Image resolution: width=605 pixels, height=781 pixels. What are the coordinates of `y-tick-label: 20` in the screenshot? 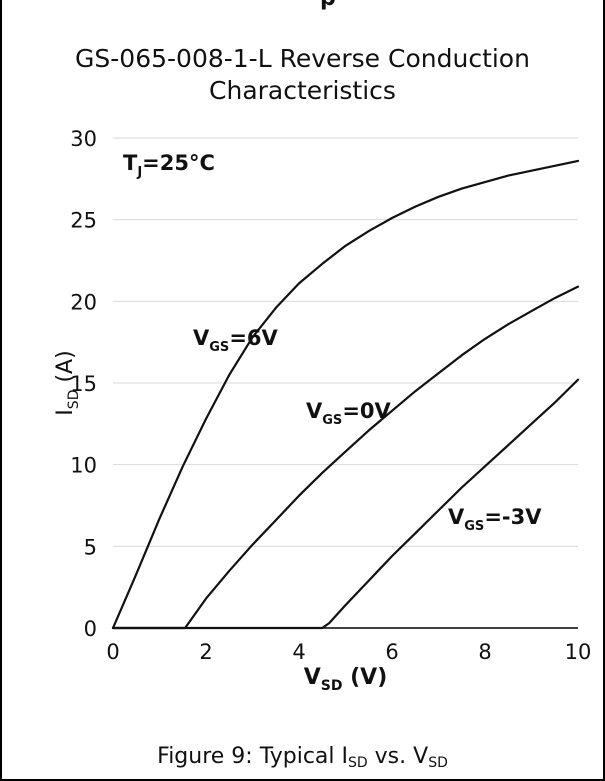 It's located at (83, 302).